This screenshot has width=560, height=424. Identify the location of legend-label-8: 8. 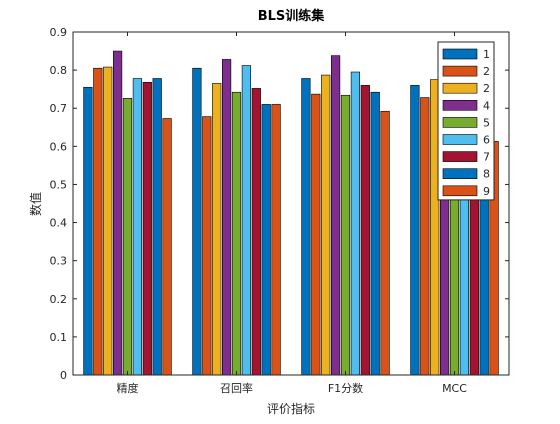
(486, 174).